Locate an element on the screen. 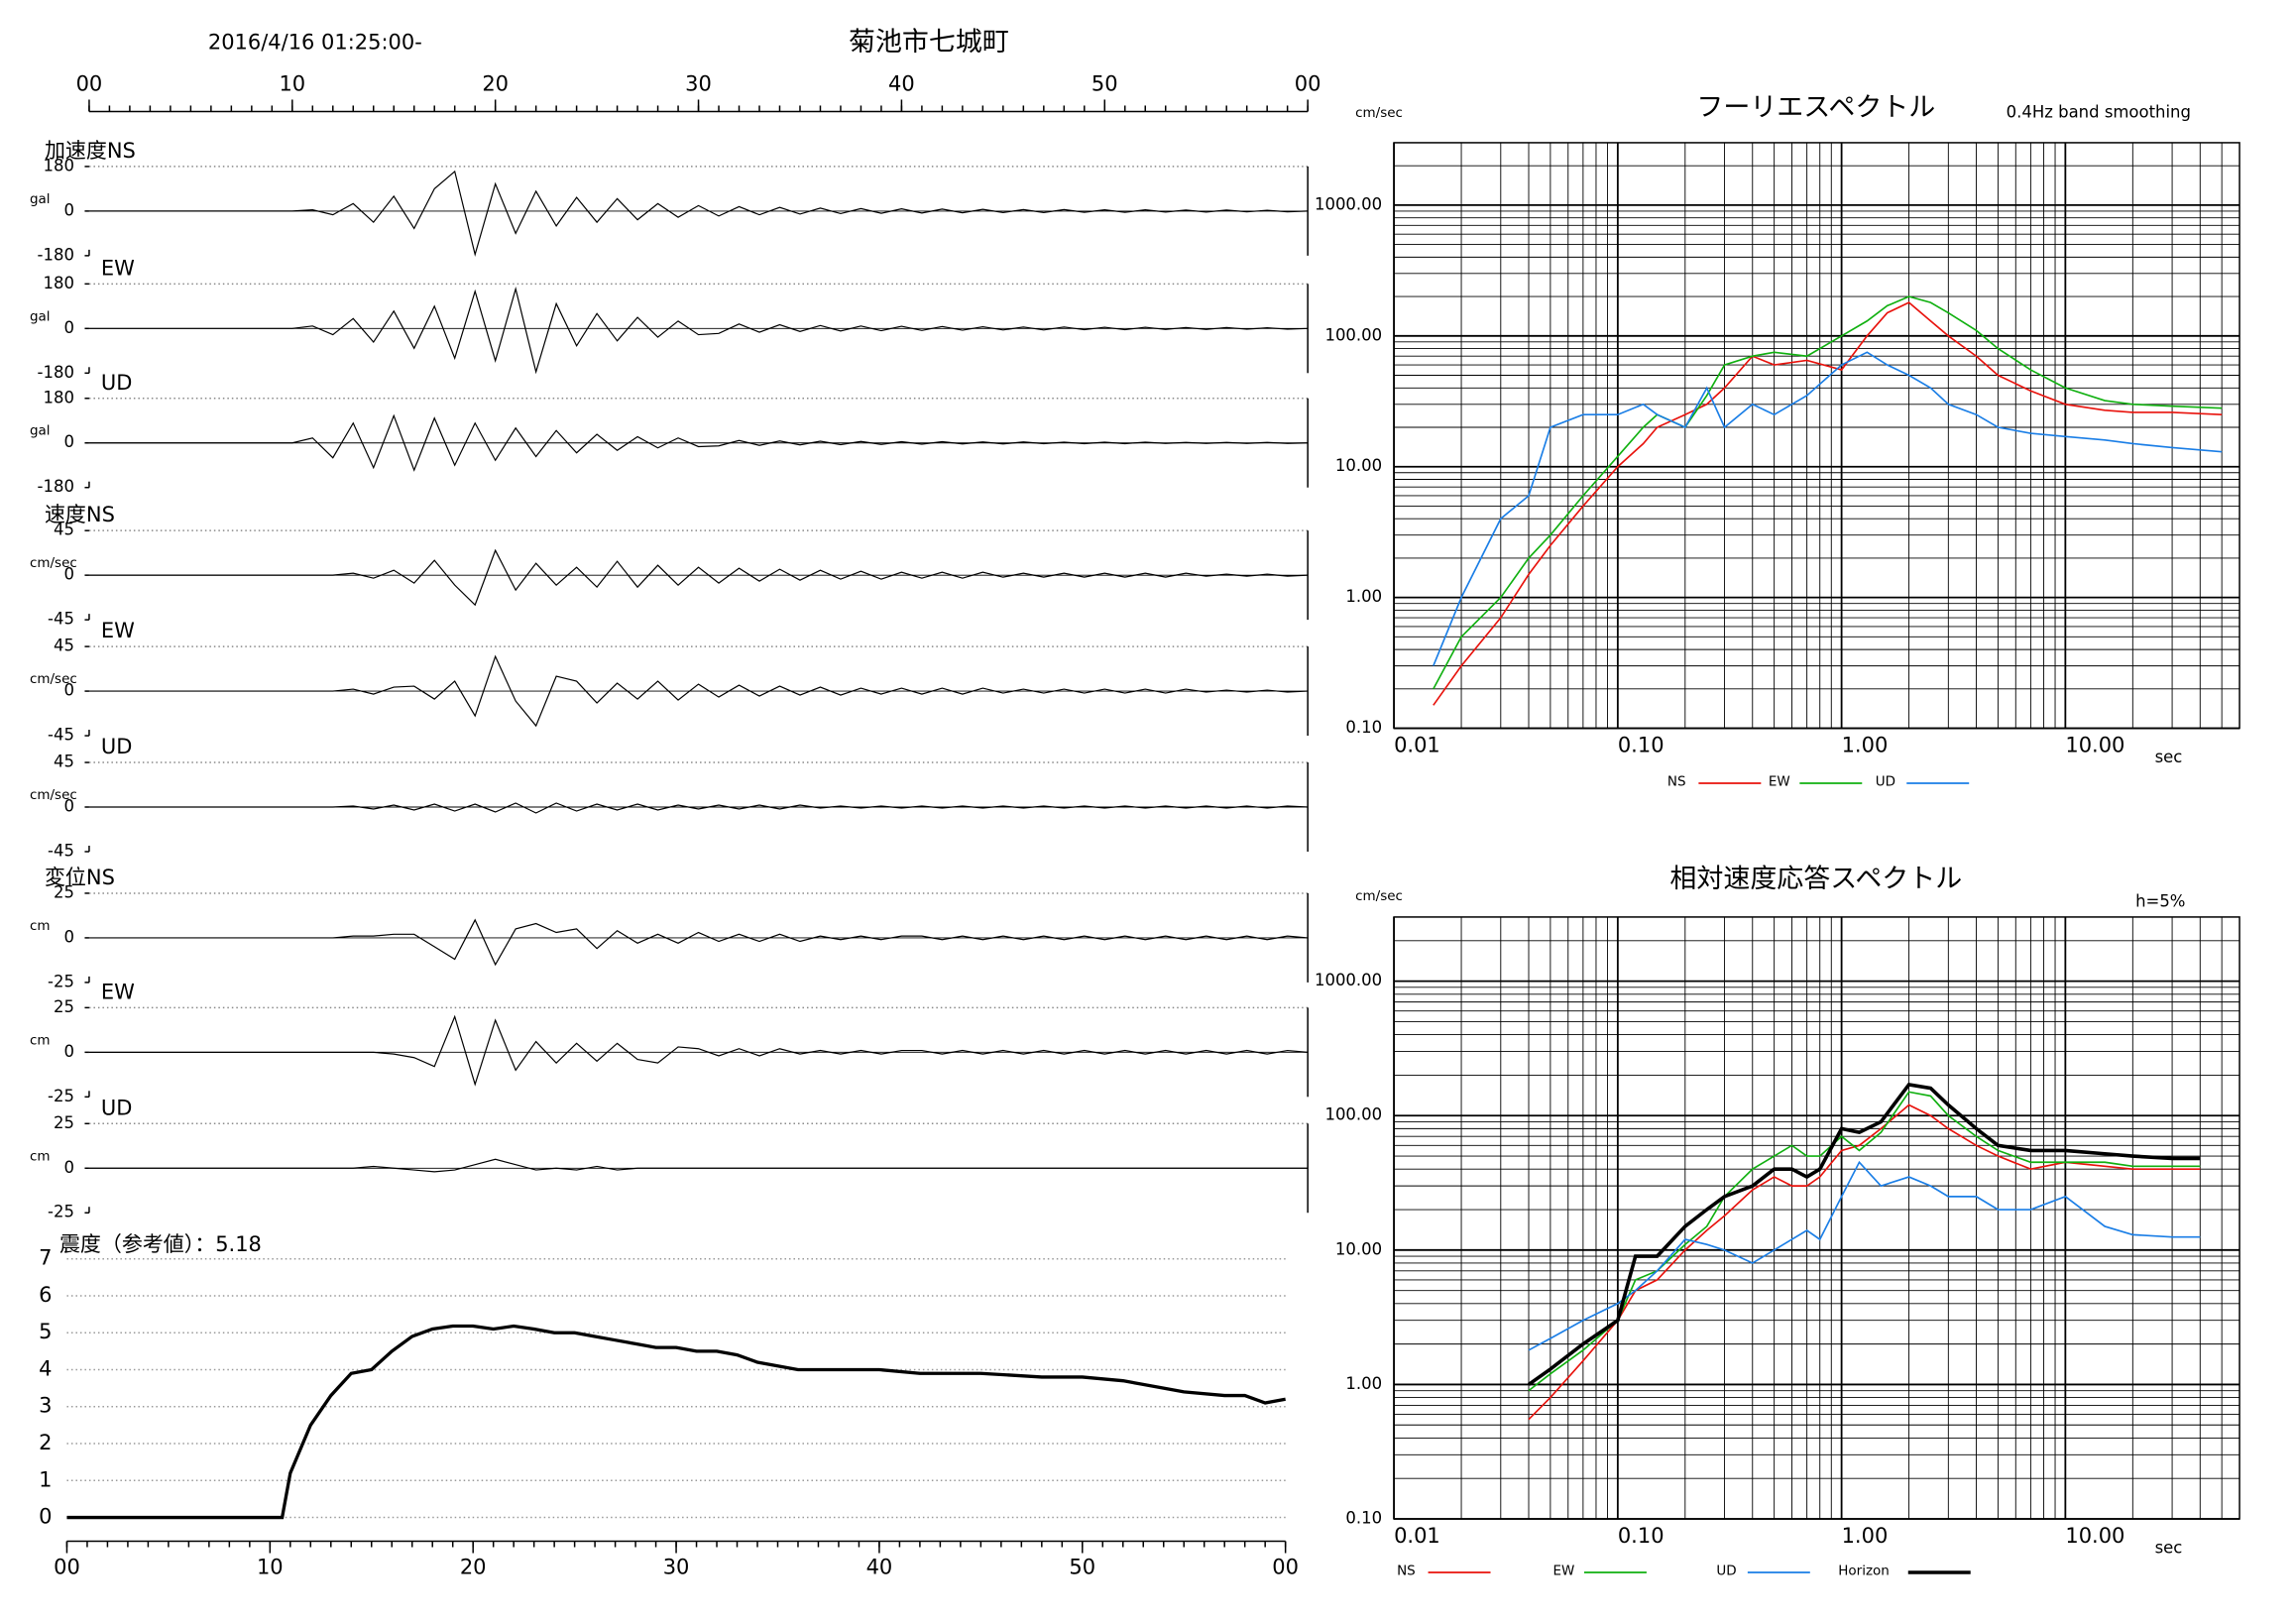  fourier-y-label: cm/sec is located at coordinates (1379, 113).